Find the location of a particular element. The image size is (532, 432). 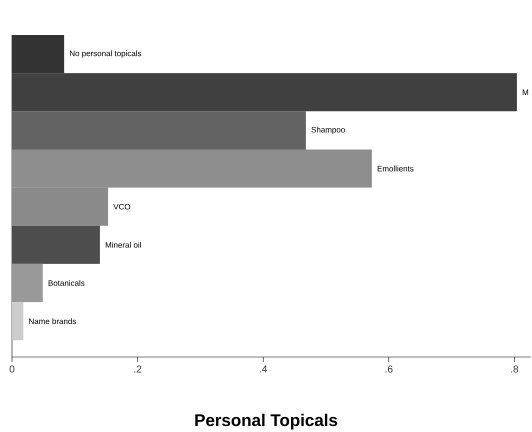

x-tick-label: 0 is located at coordinates (12, 369).